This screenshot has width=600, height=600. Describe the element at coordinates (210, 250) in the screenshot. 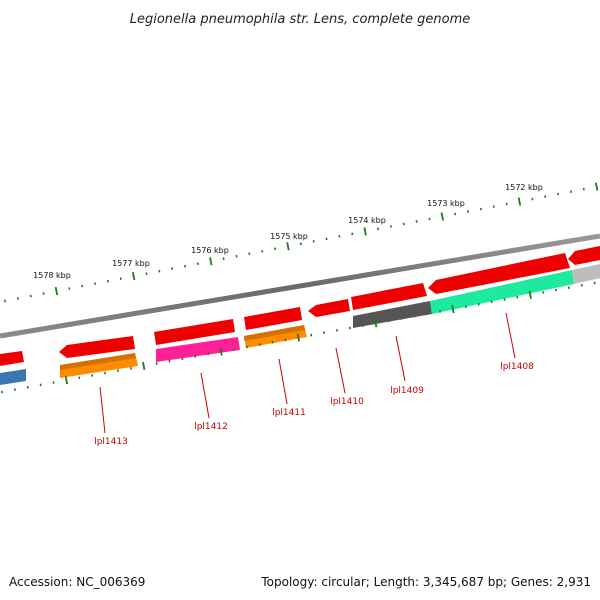

I see `kbp-label: 1576 kbp` at that location.